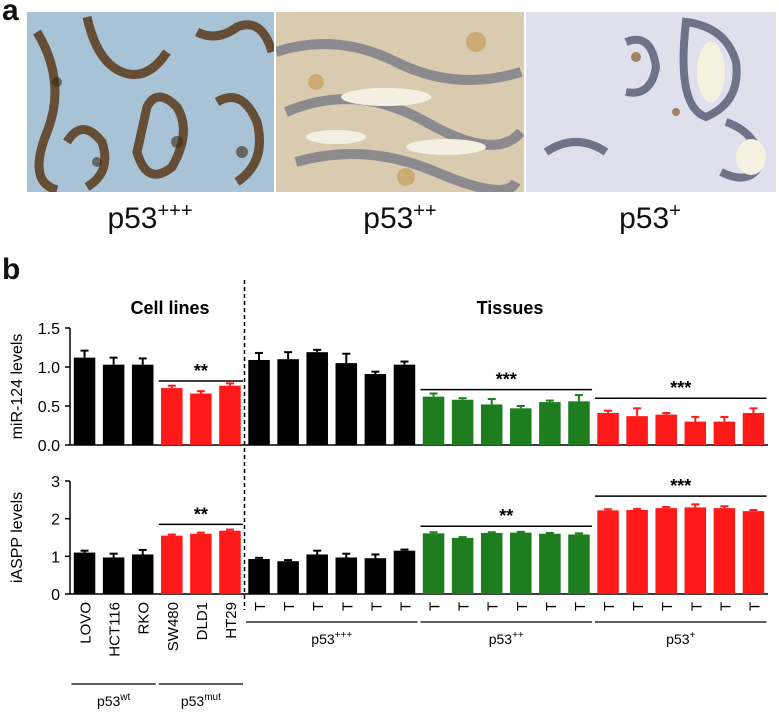  I want to click on y-tick-label: 2, so click(55, 520).